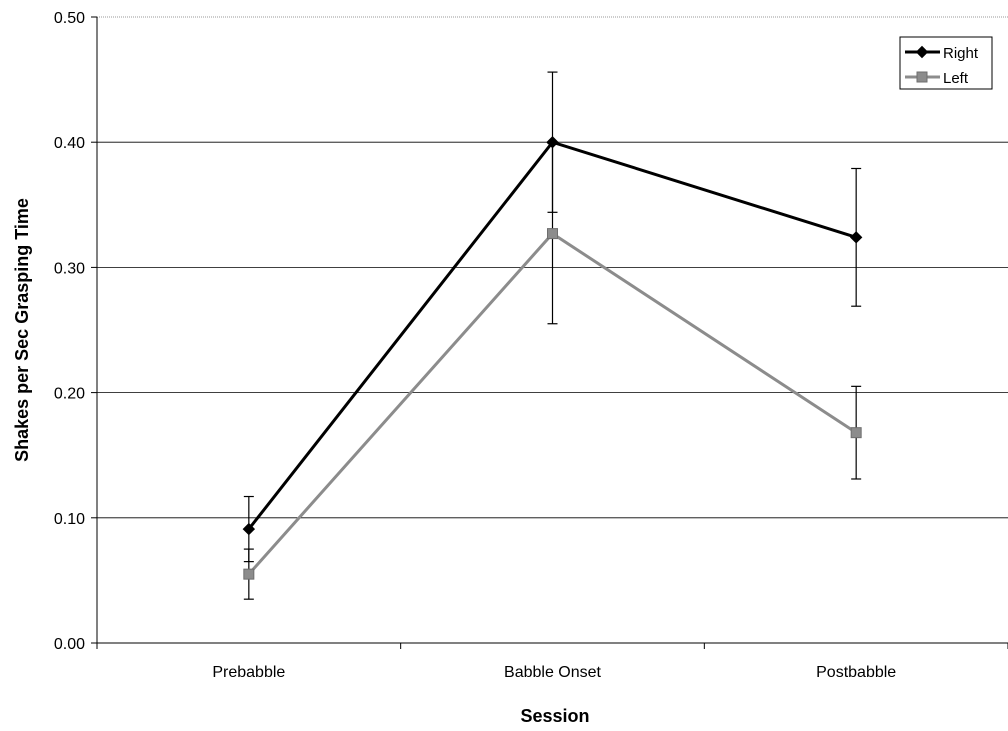 The image size is (1008, 731). I want to click on y-tick-label: 0.20, so click(69, 394).